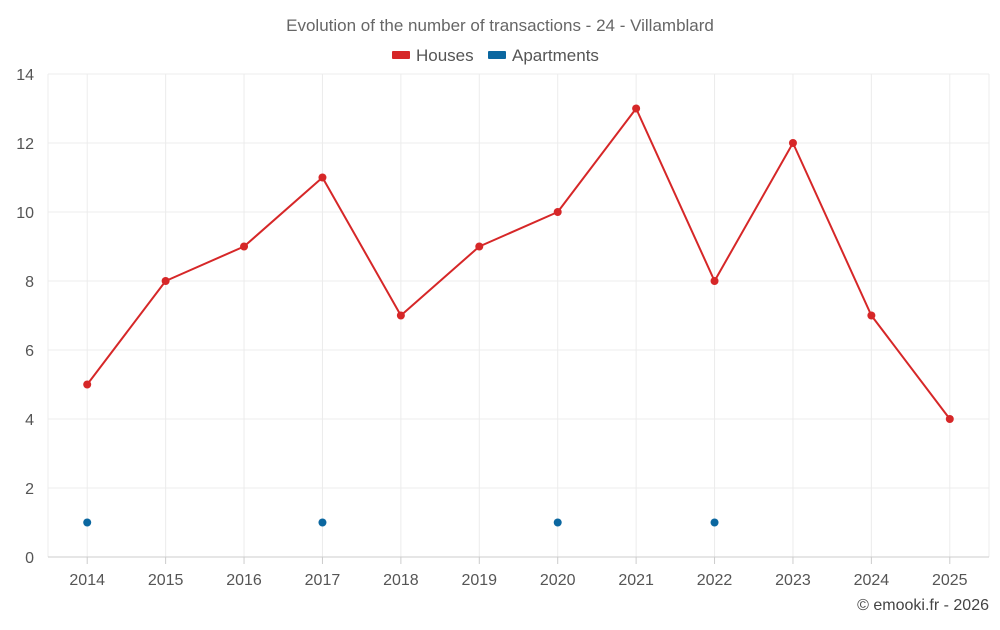 This screenshot has height=630, width=1000. Describe the element at coordinates (871, 315) in the screenshot. I see `data-point-houses-2024` at that location.